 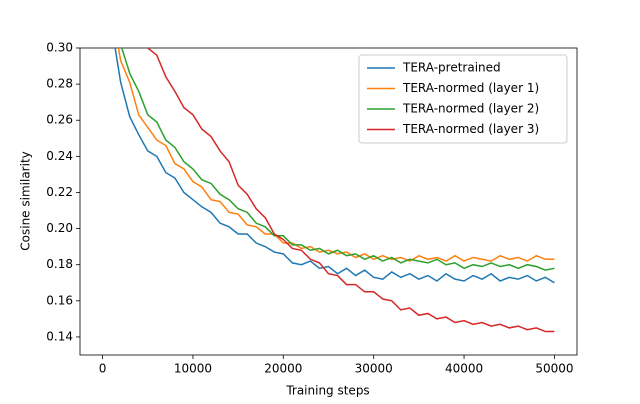 I want to click on legend-box, so click(x=463, y=99).